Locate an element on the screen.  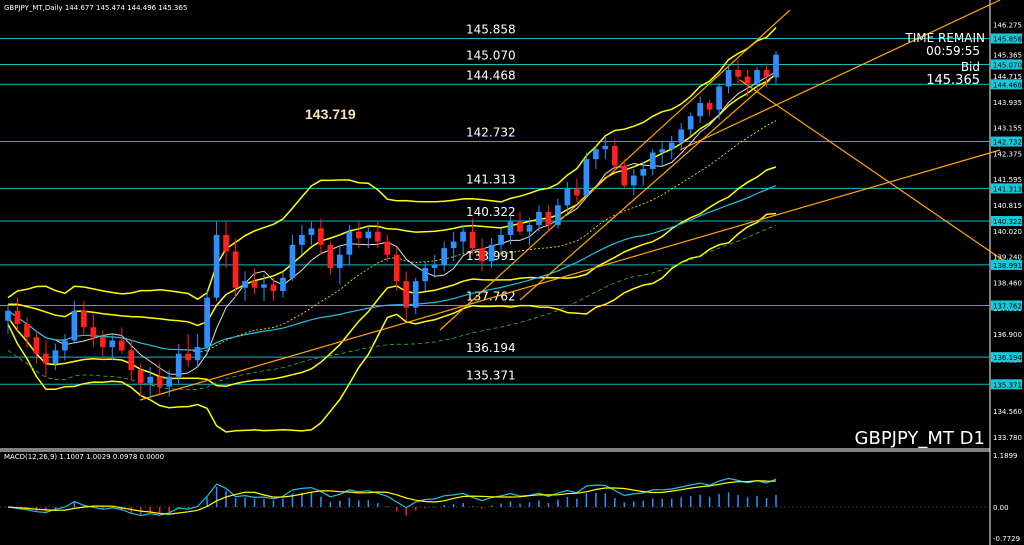
price-tick-label: 134.560 is located at coordinates (1007, 412).